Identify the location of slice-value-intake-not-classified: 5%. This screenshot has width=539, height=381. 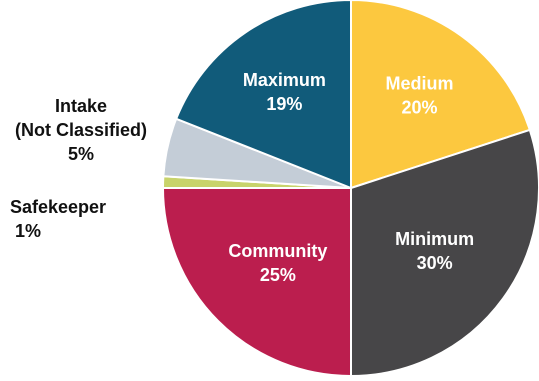
(81, 154).